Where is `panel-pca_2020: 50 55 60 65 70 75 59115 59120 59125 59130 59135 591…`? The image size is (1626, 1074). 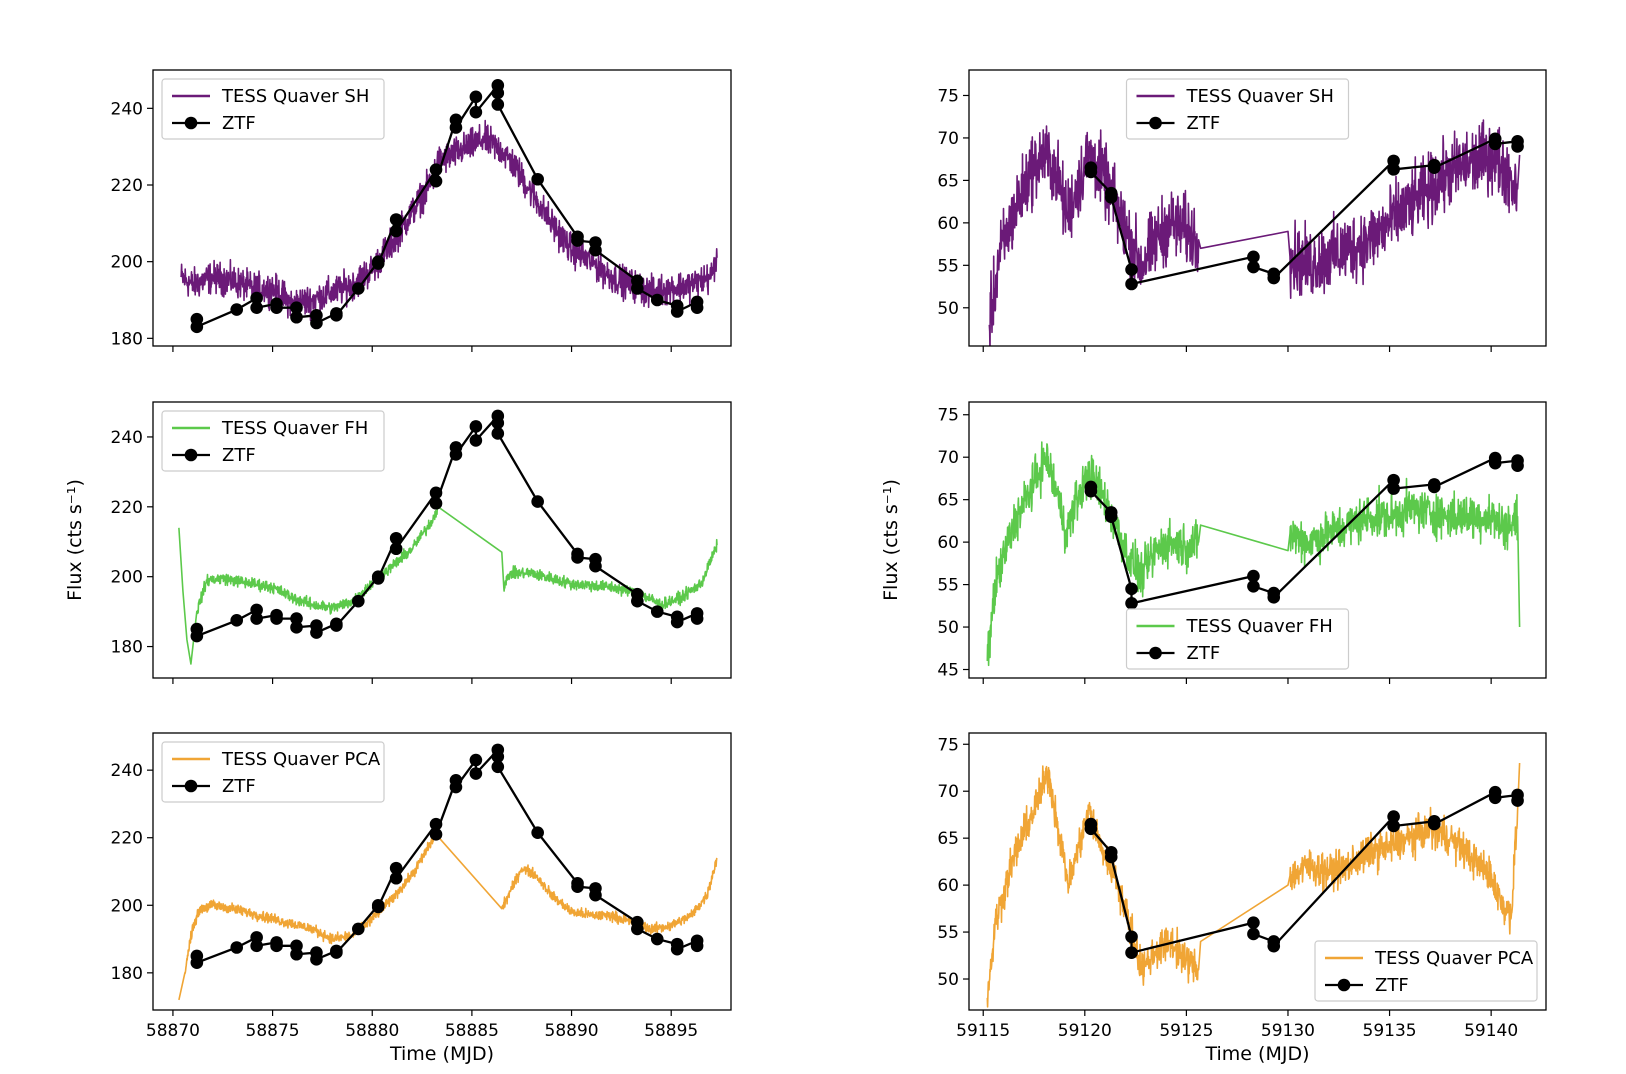 panel-pca_2020: 50 55 60 65 70 75 59115 59120 59125 59130 59135 591… is located at coordinates (1242, 898).